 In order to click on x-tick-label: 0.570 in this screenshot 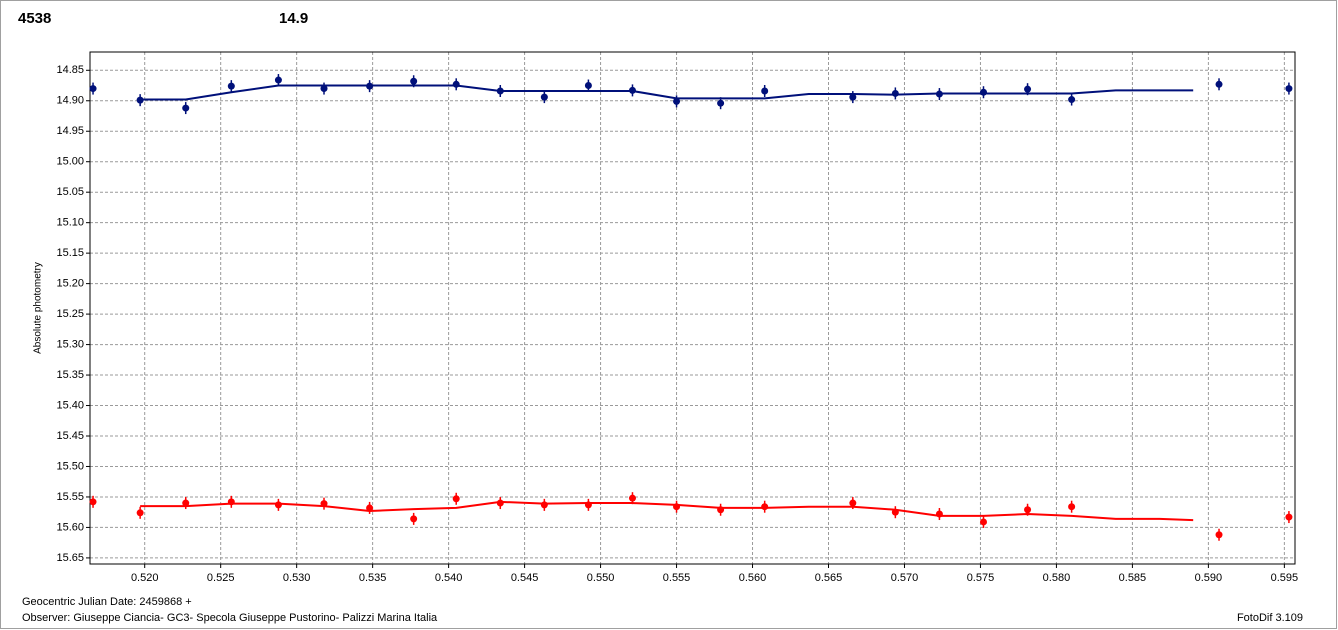, I will do `click(905, 578)`.